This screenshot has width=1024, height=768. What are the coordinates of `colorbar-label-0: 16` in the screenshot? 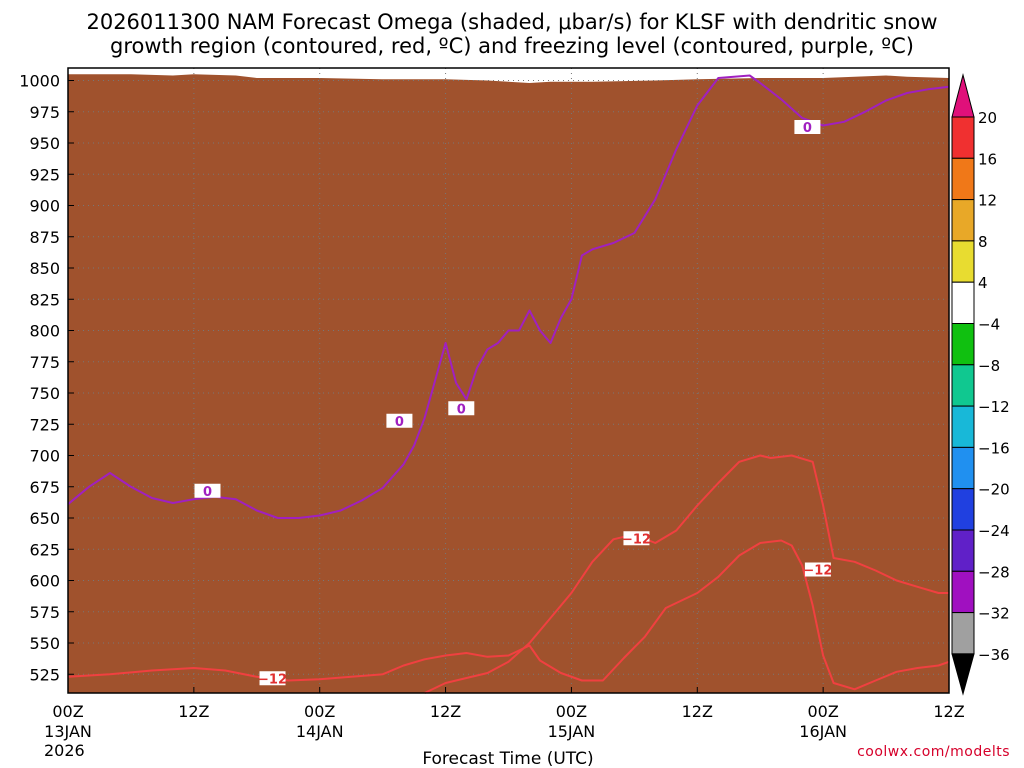 It's located at (987, 159).